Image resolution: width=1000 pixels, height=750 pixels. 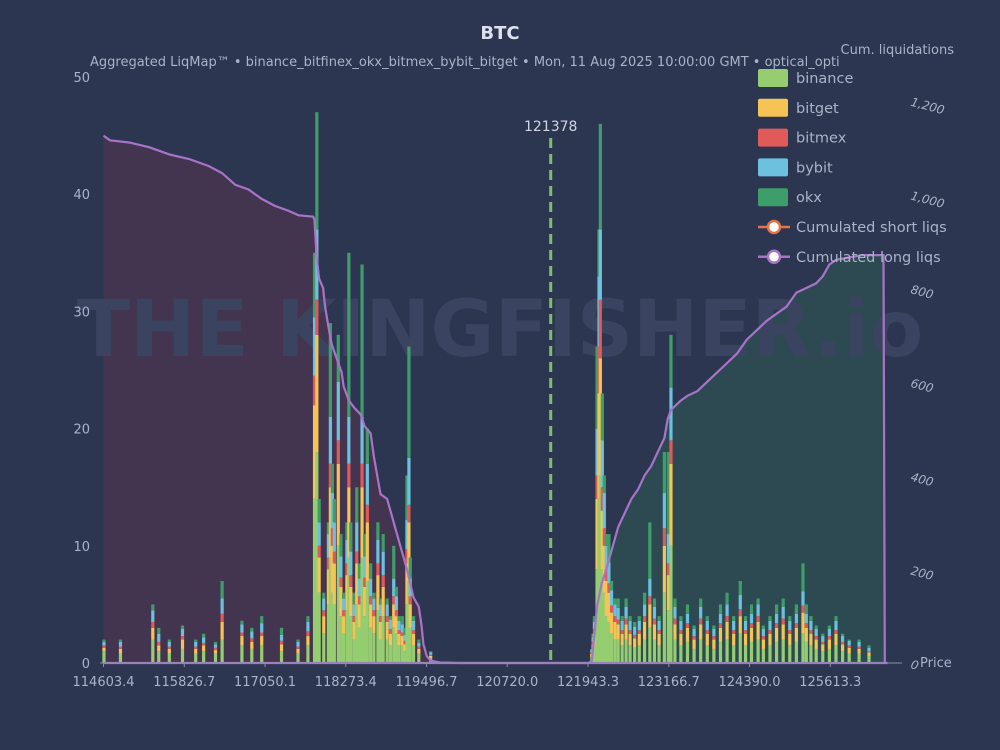 I want to click on x-tick-label: 121943.3, so click(x=588, y=682).